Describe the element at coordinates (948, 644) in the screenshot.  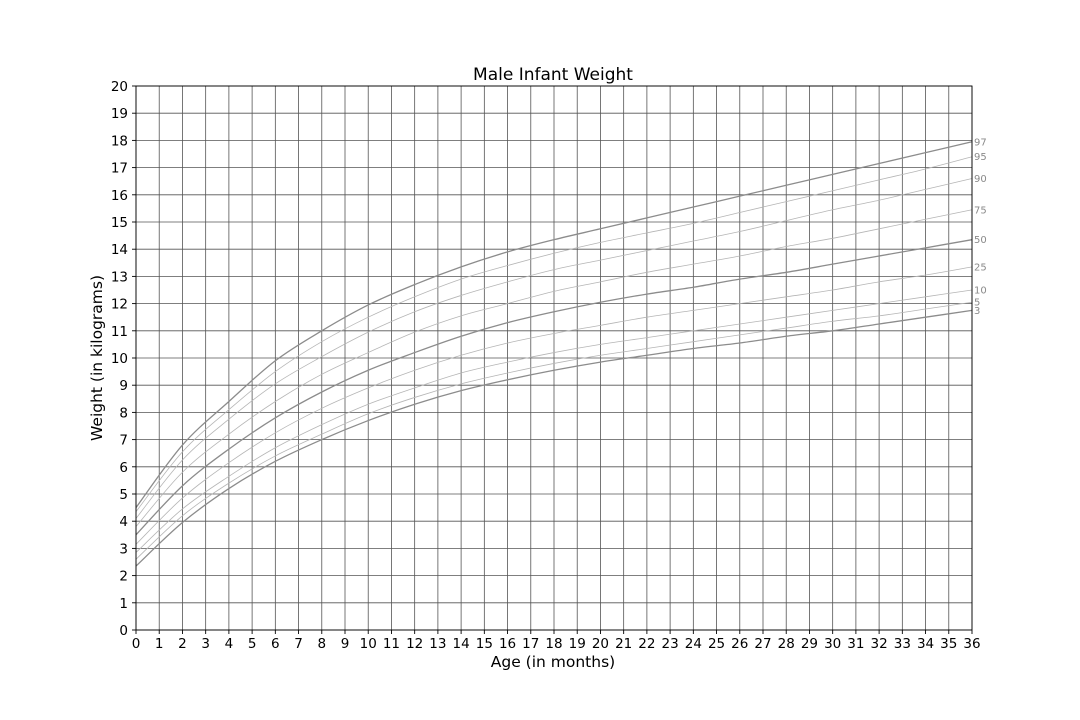
I see `x-tick-label: 35` at that location.